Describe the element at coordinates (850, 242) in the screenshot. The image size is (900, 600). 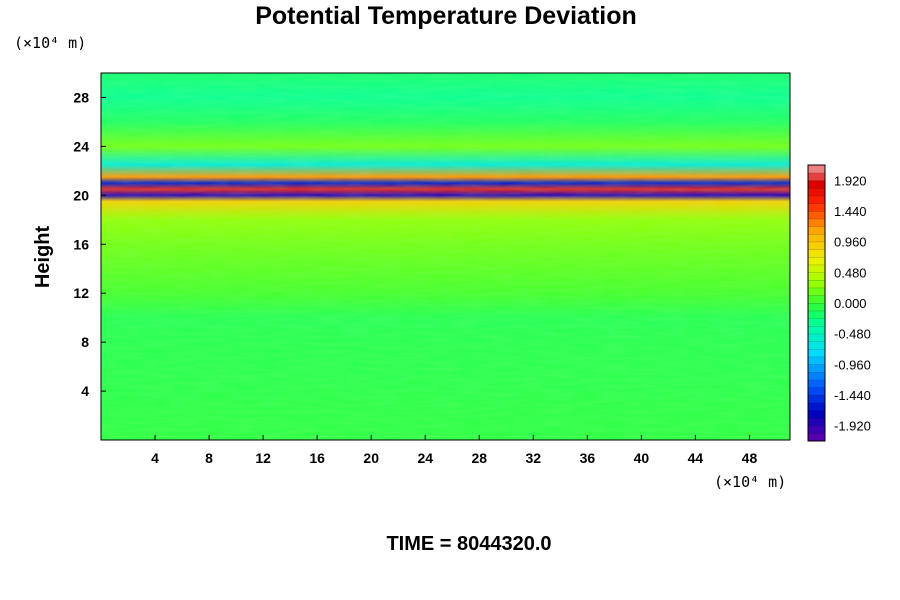
I see `colorbar-tick-label: 0.960` at that location.